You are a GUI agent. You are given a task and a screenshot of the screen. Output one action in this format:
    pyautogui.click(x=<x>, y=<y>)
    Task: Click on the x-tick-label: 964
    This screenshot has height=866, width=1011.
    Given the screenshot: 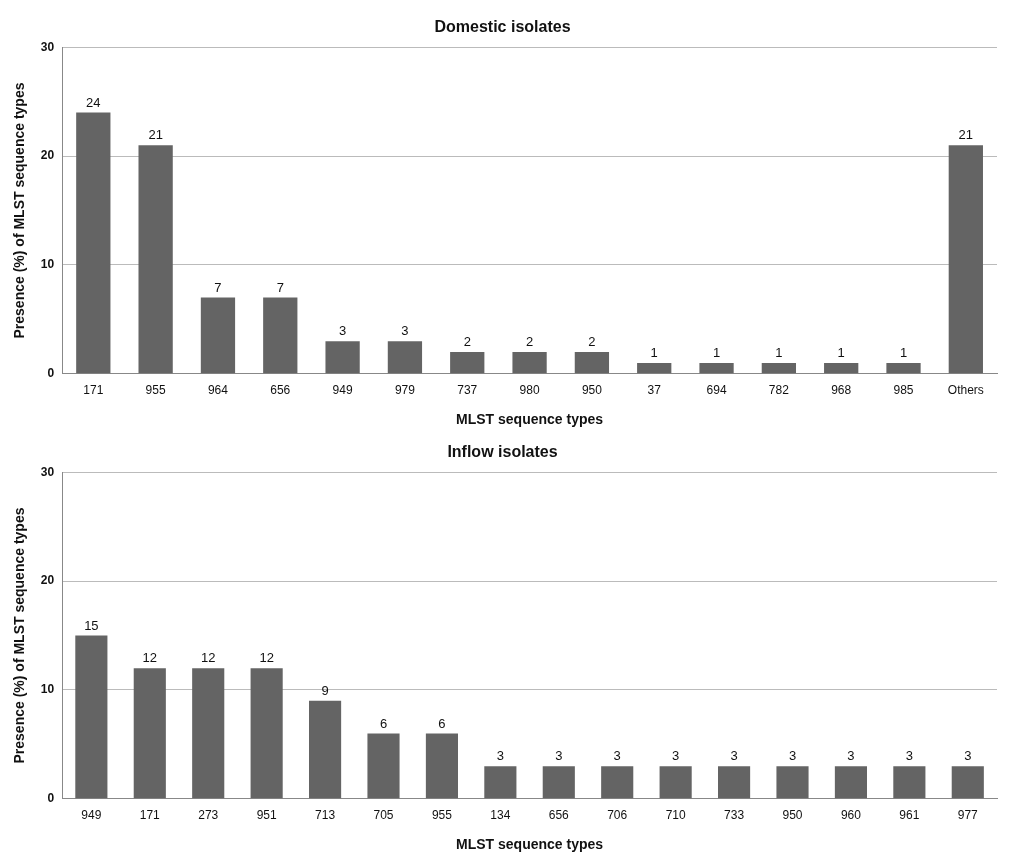 What is the action you would take?
    pyautogui.click(x=218, y=390)
    